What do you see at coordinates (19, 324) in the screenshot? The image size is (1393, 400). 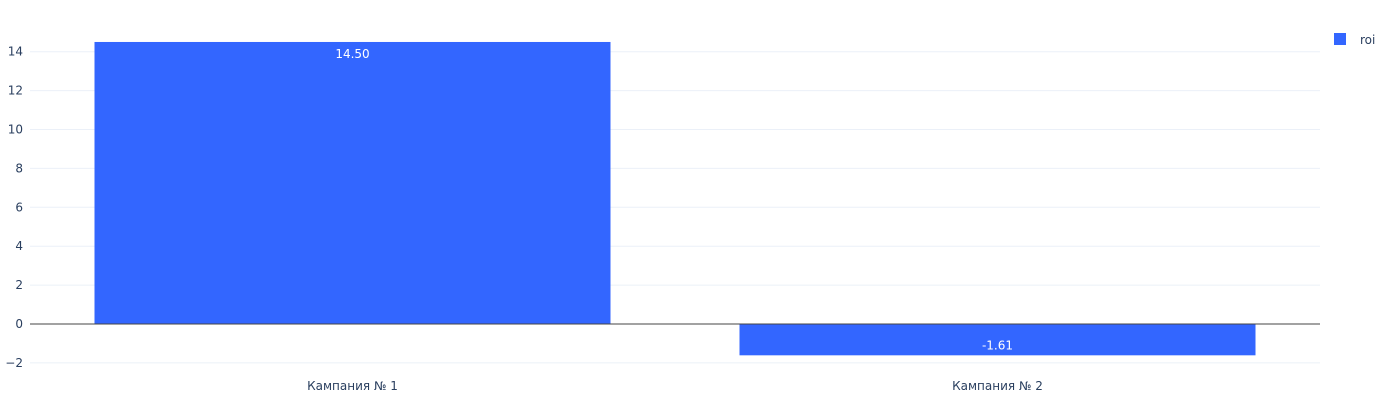 I see `y-tick-label: 0` at bounding box center [19, 324].